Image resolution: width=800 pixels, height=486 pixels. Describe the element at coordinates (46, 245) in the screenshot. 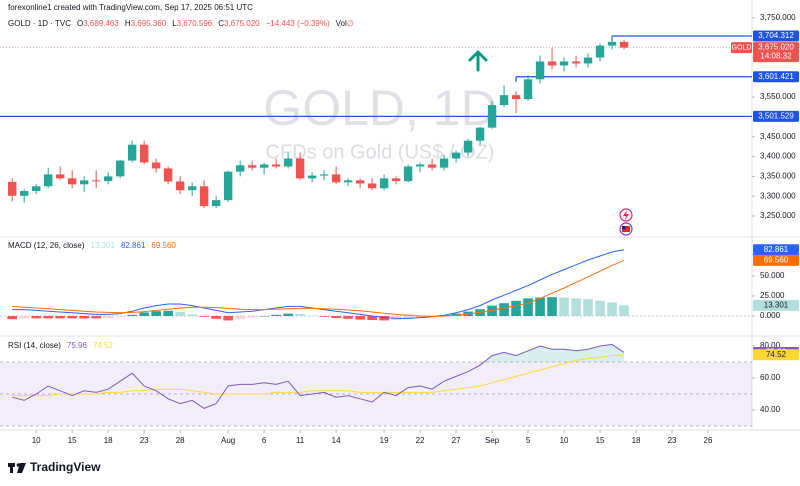

I see `indicator-title: MACD (12, 26, close)` at that location.